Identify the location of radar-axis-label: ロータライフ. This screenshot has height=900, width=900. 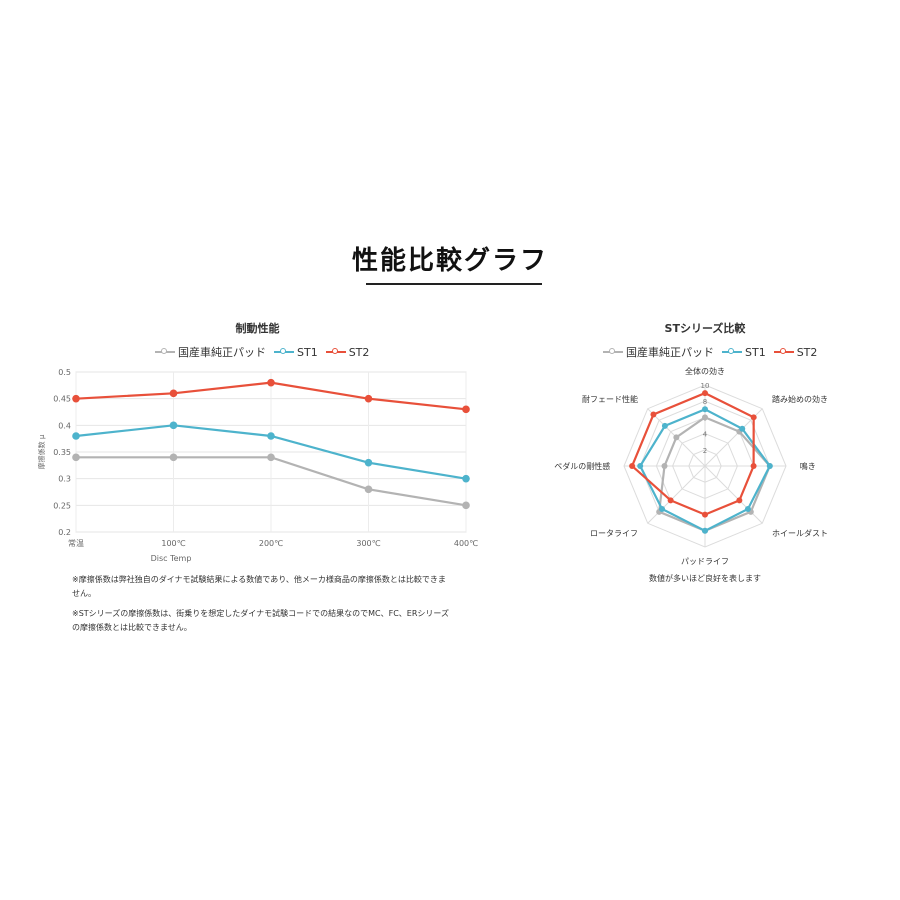
(614, 533).